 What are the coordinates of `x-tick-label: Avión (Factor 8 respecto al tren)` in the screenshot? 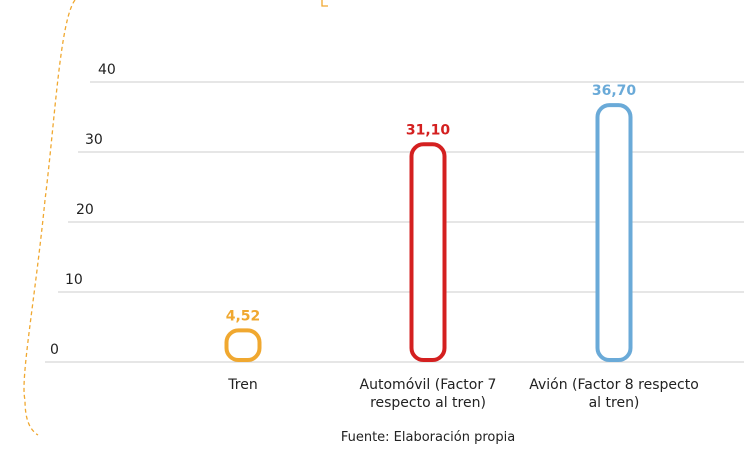 It's located at (614, 394).